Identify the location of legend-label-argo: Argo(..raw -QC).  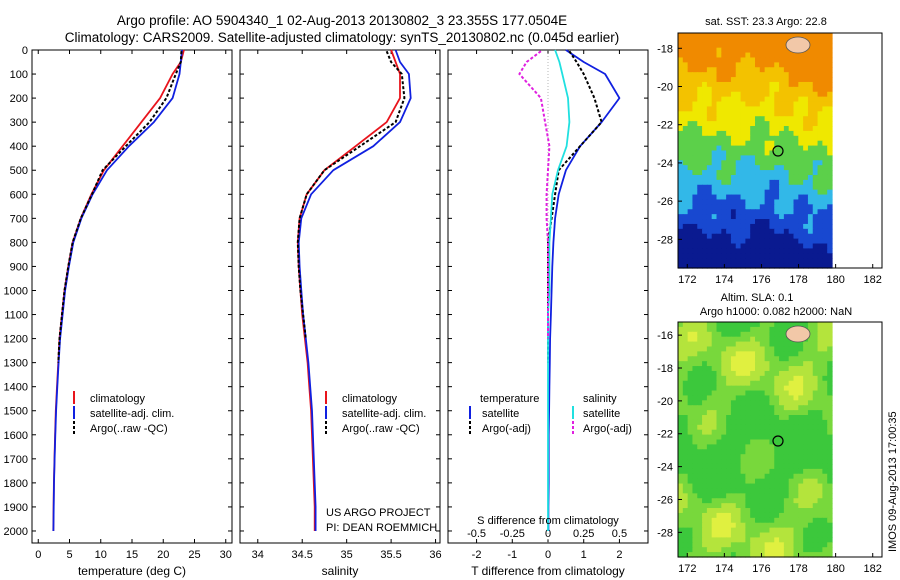
(381, 429).